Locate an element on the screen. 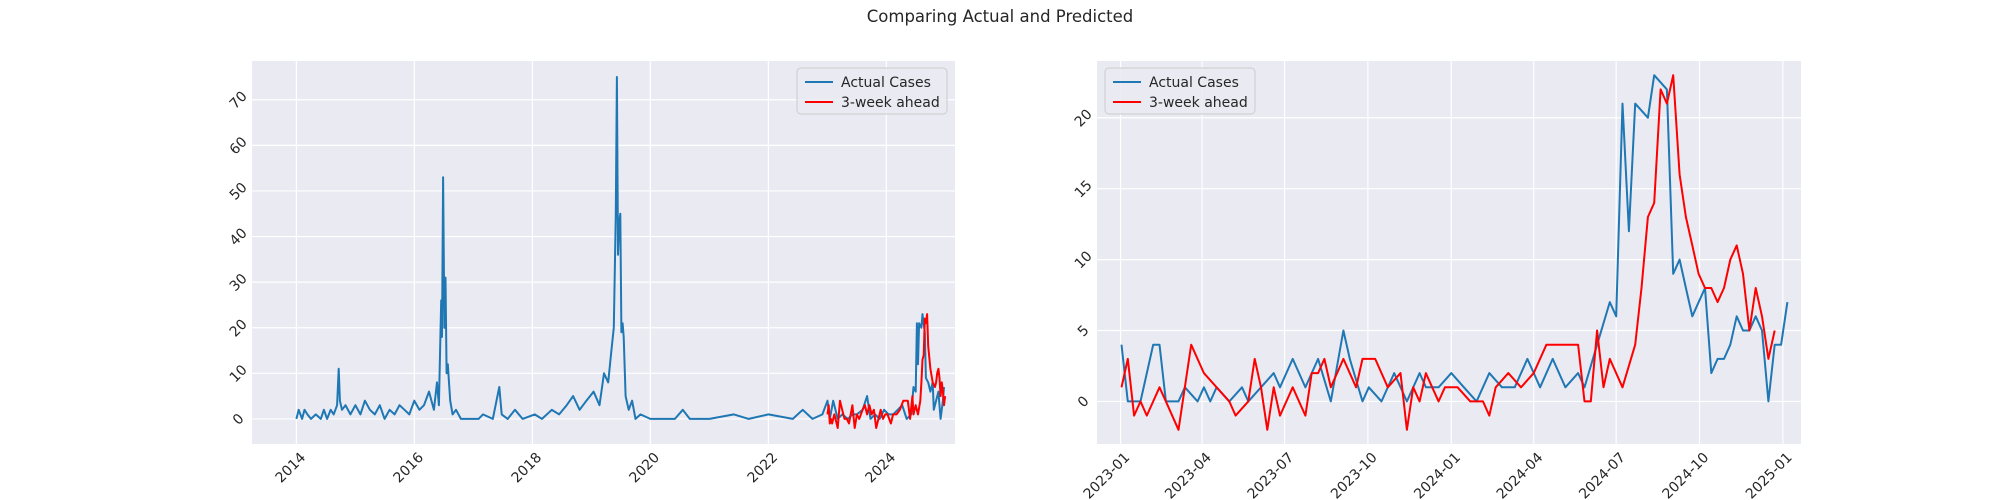  x-tick-label: 2024-01 is located at coordinates (1437, 475).